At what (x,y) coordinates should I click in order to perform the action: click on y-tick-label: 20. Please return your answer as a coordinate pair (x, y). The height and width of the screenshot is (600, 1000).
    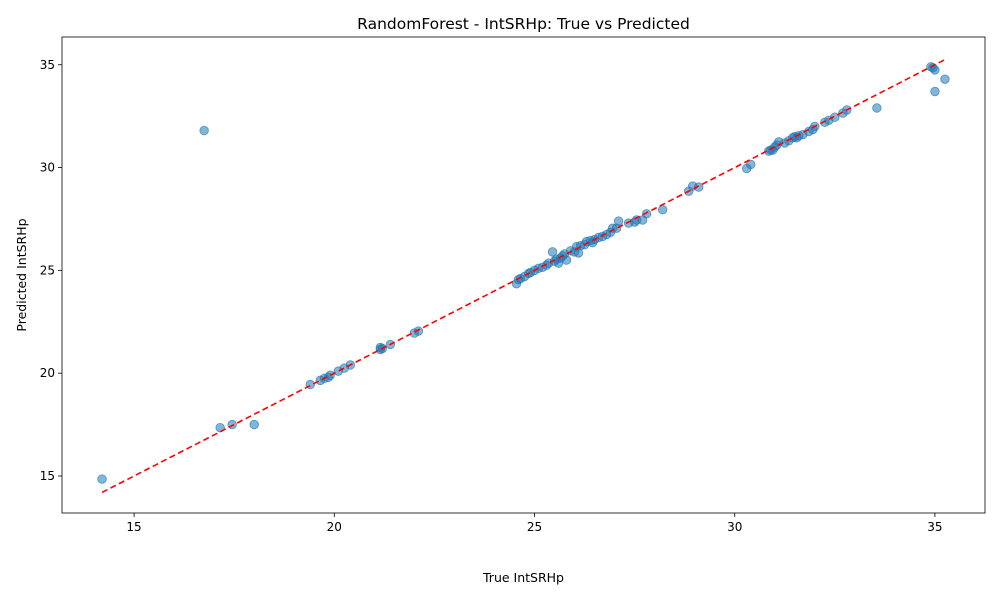
    Looking at the image, I should click on (47, 373).